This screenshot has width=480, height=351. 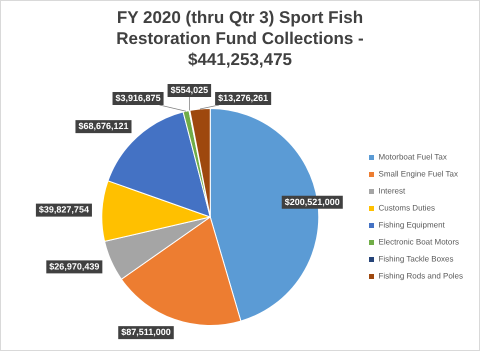 I want to click on data-label: $87,511,000, so click(x=146, y=332).